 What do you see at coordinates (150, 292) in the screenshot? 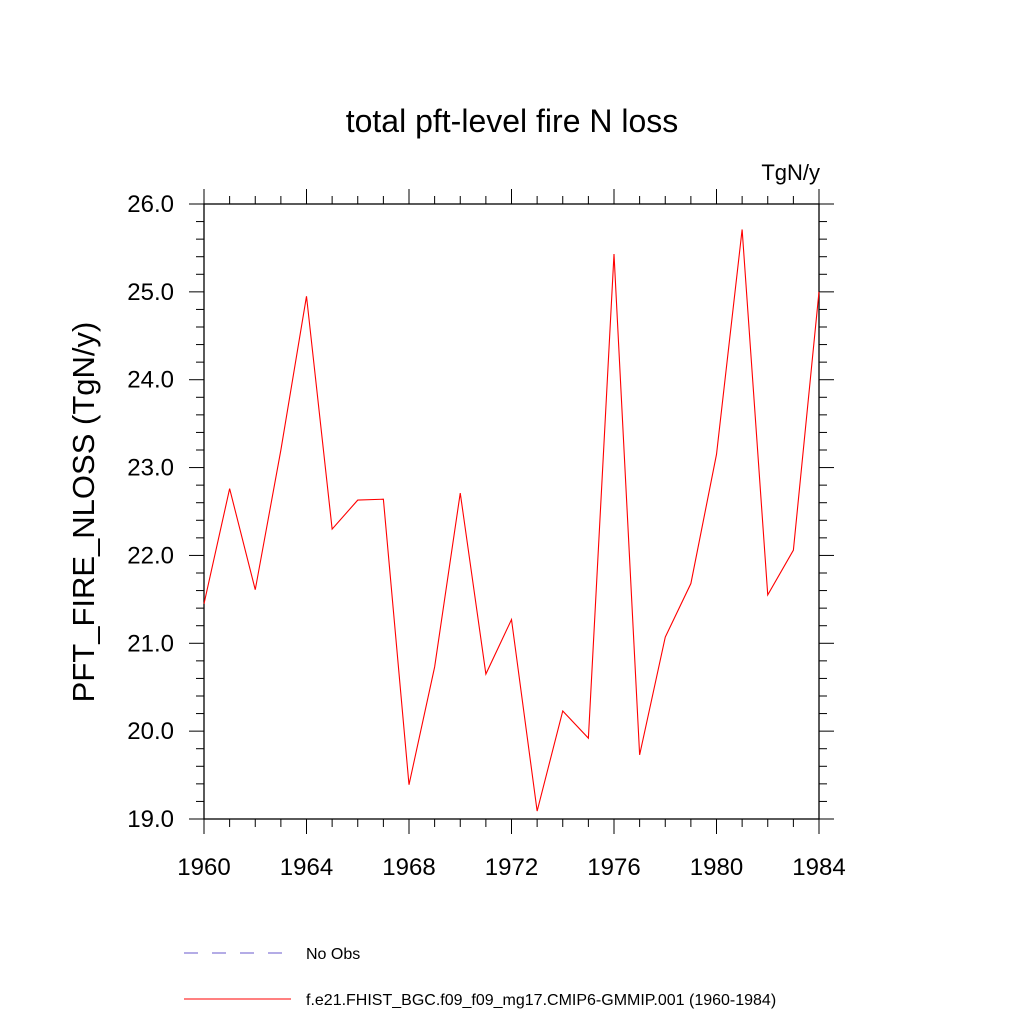
I see `y-tick-label: 25.0` at bounding box center [150, 292].